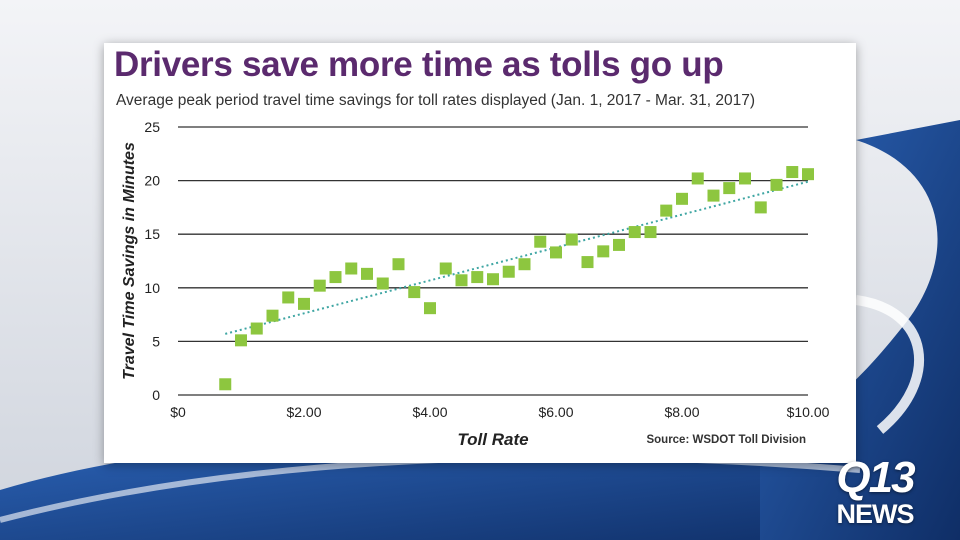 The width and height of the screenshot is (960, 540). Describe the element at coordinates (681, 412) in the screenshot. I see `x-tick-label: $8.00` at that location.